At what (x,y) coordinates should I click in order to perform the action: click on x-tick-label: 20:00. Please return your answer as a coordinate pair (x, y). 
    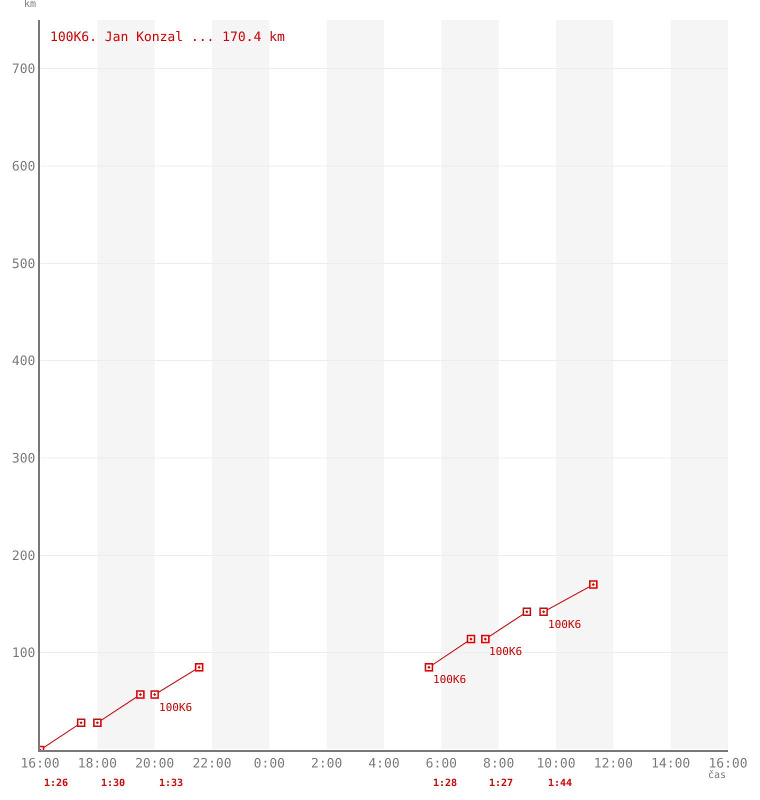
    Looking at the image, I should click on (154, 764).